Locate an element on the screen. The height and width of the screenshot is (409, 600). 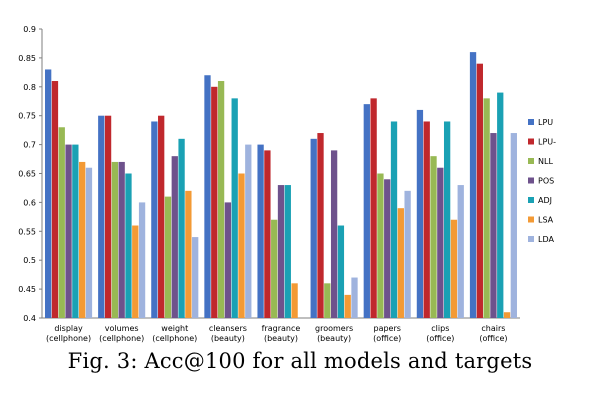
legend-label: LPU- is located at coordinates (547, 142).